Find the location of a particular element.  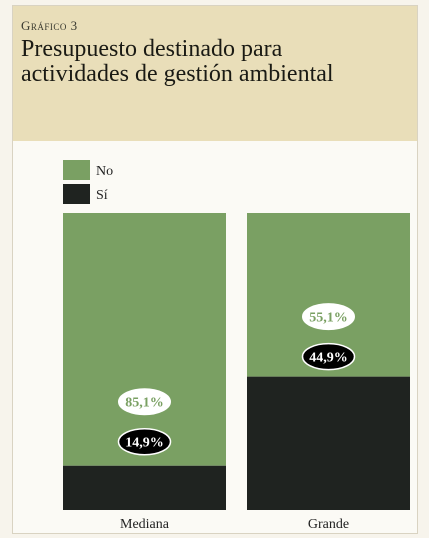

data-bubble-no-mediana is located at coordinates (144, 402).